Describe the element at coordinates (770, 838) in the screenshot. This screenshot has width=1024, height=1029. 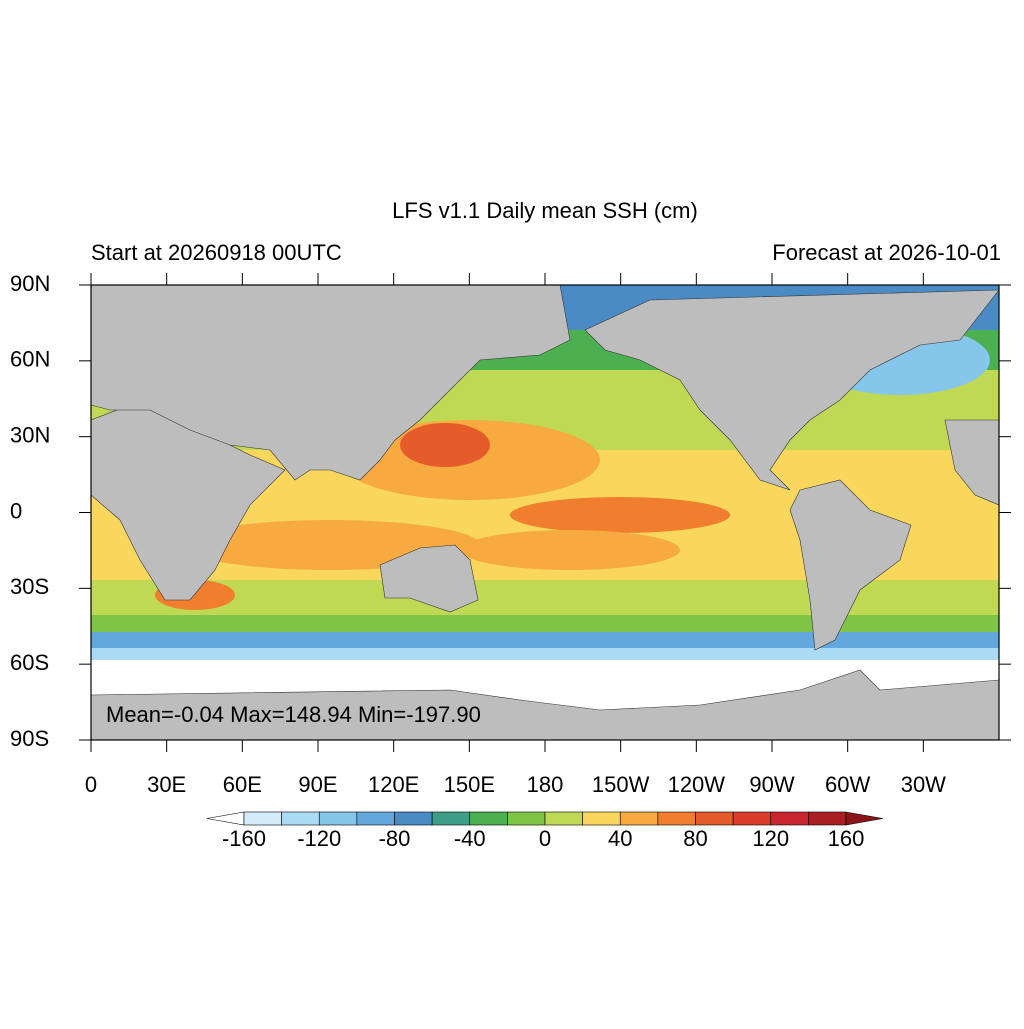
I see `colorbar-label: 120` at that location.